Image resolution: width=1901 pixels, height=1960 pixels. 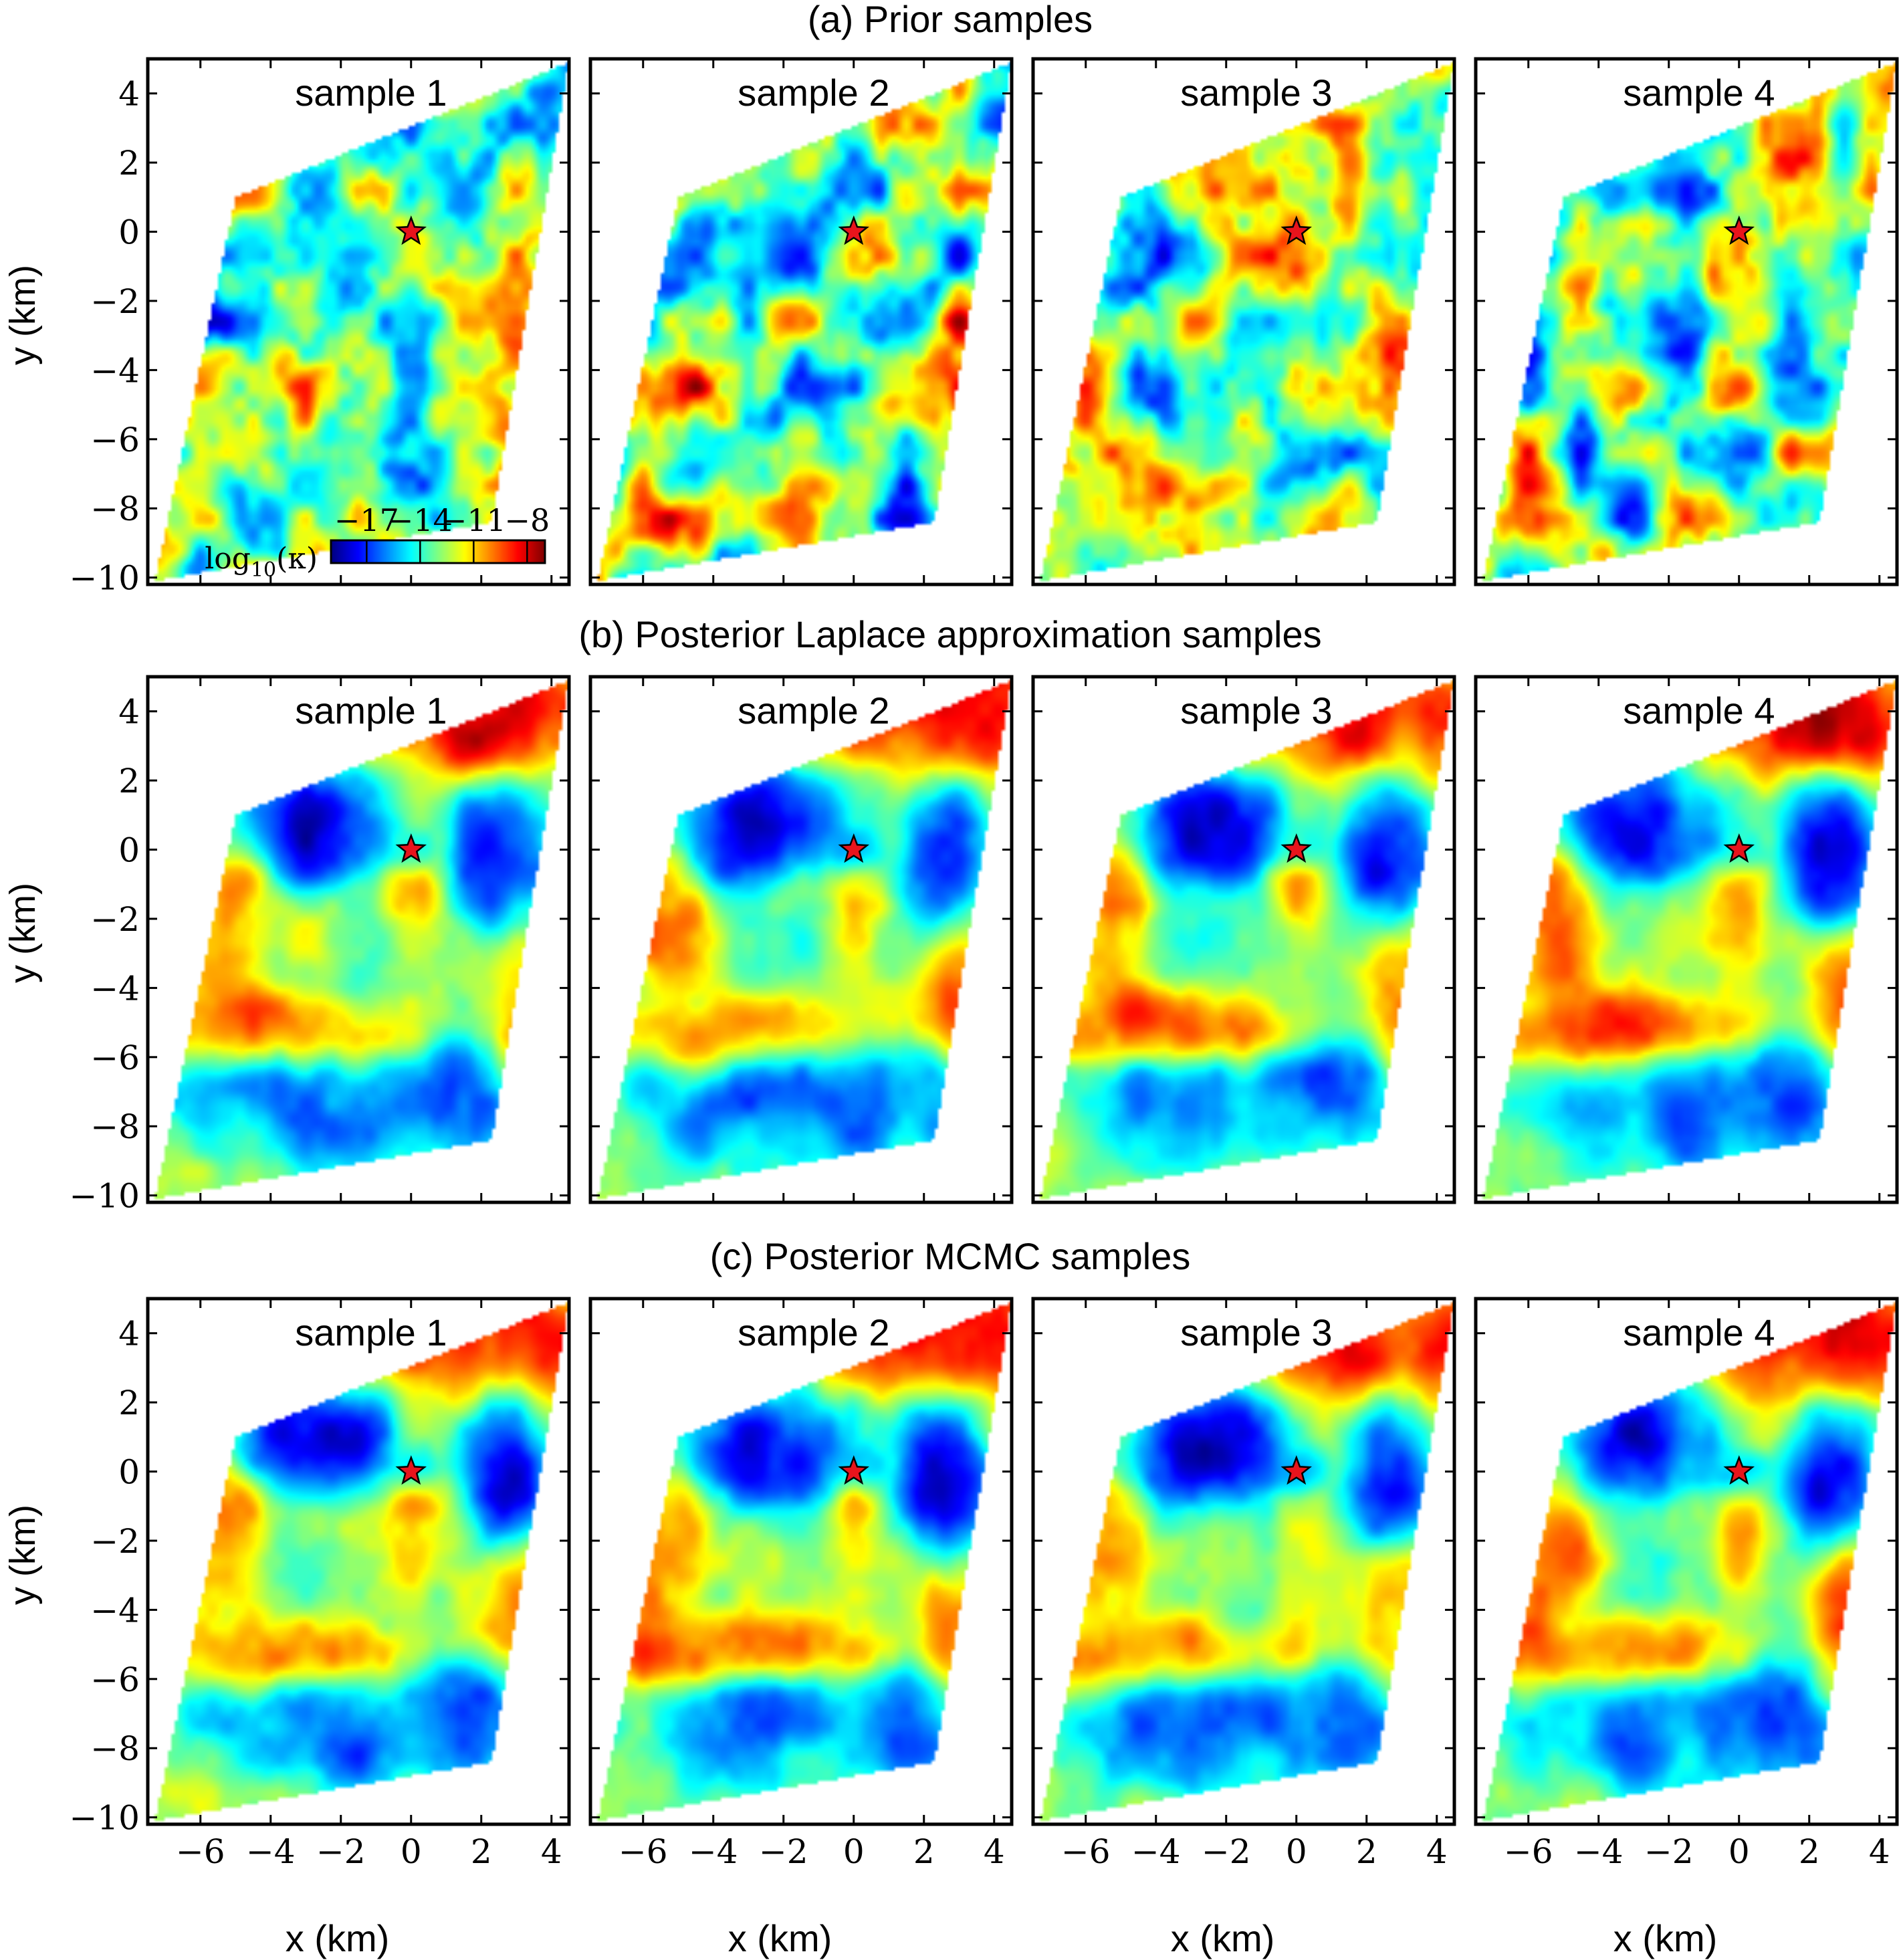 What do you see at coordinates (377, 542) in the screenshot?
I see `colorbar: −17−14−11−8 log10(κ)` at bounding box center [377, 542].